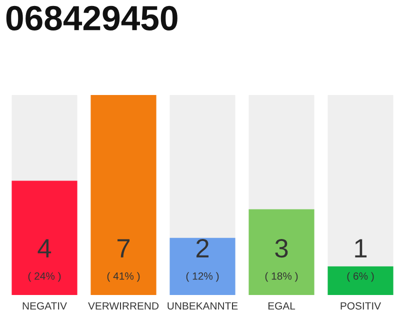 This screenshot has width=410, height=320. I want to click on x-tick-label: EGAL, so click(282, 306).